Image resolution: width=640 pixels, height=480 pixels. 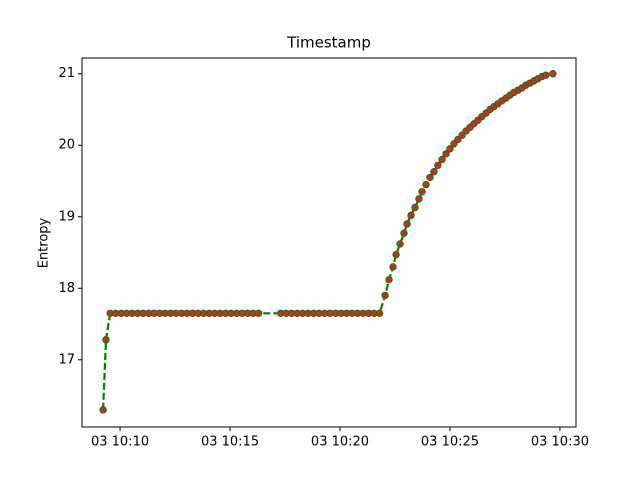 I want to click on x-tick-label: 03 10:20, so click(x=340, y=442).